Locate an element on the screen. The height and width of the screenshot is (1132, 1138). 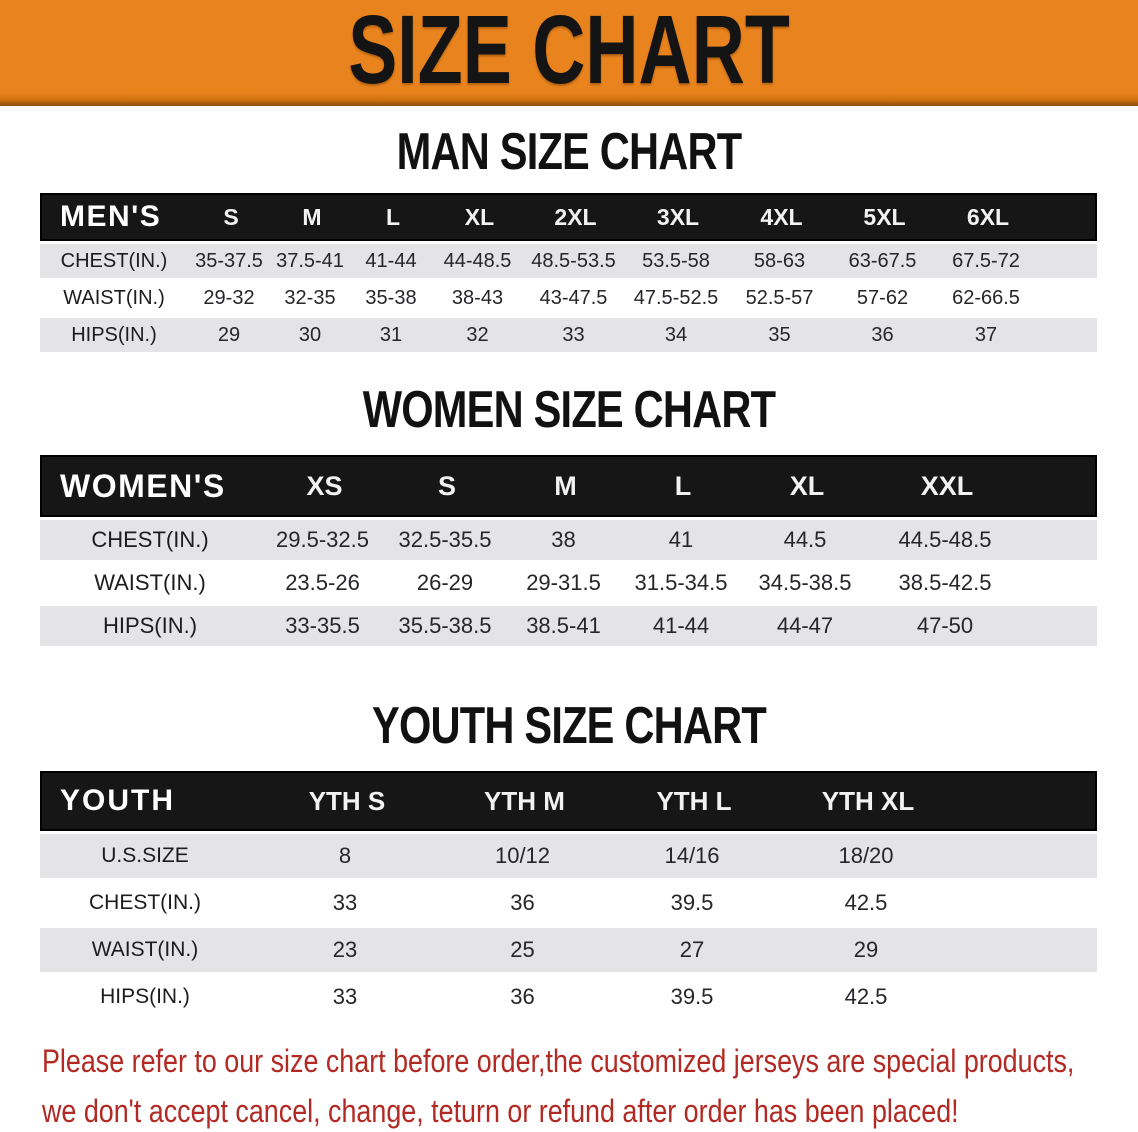
cell-value: 35.5-38.5 is located at coordinates (445, 625).